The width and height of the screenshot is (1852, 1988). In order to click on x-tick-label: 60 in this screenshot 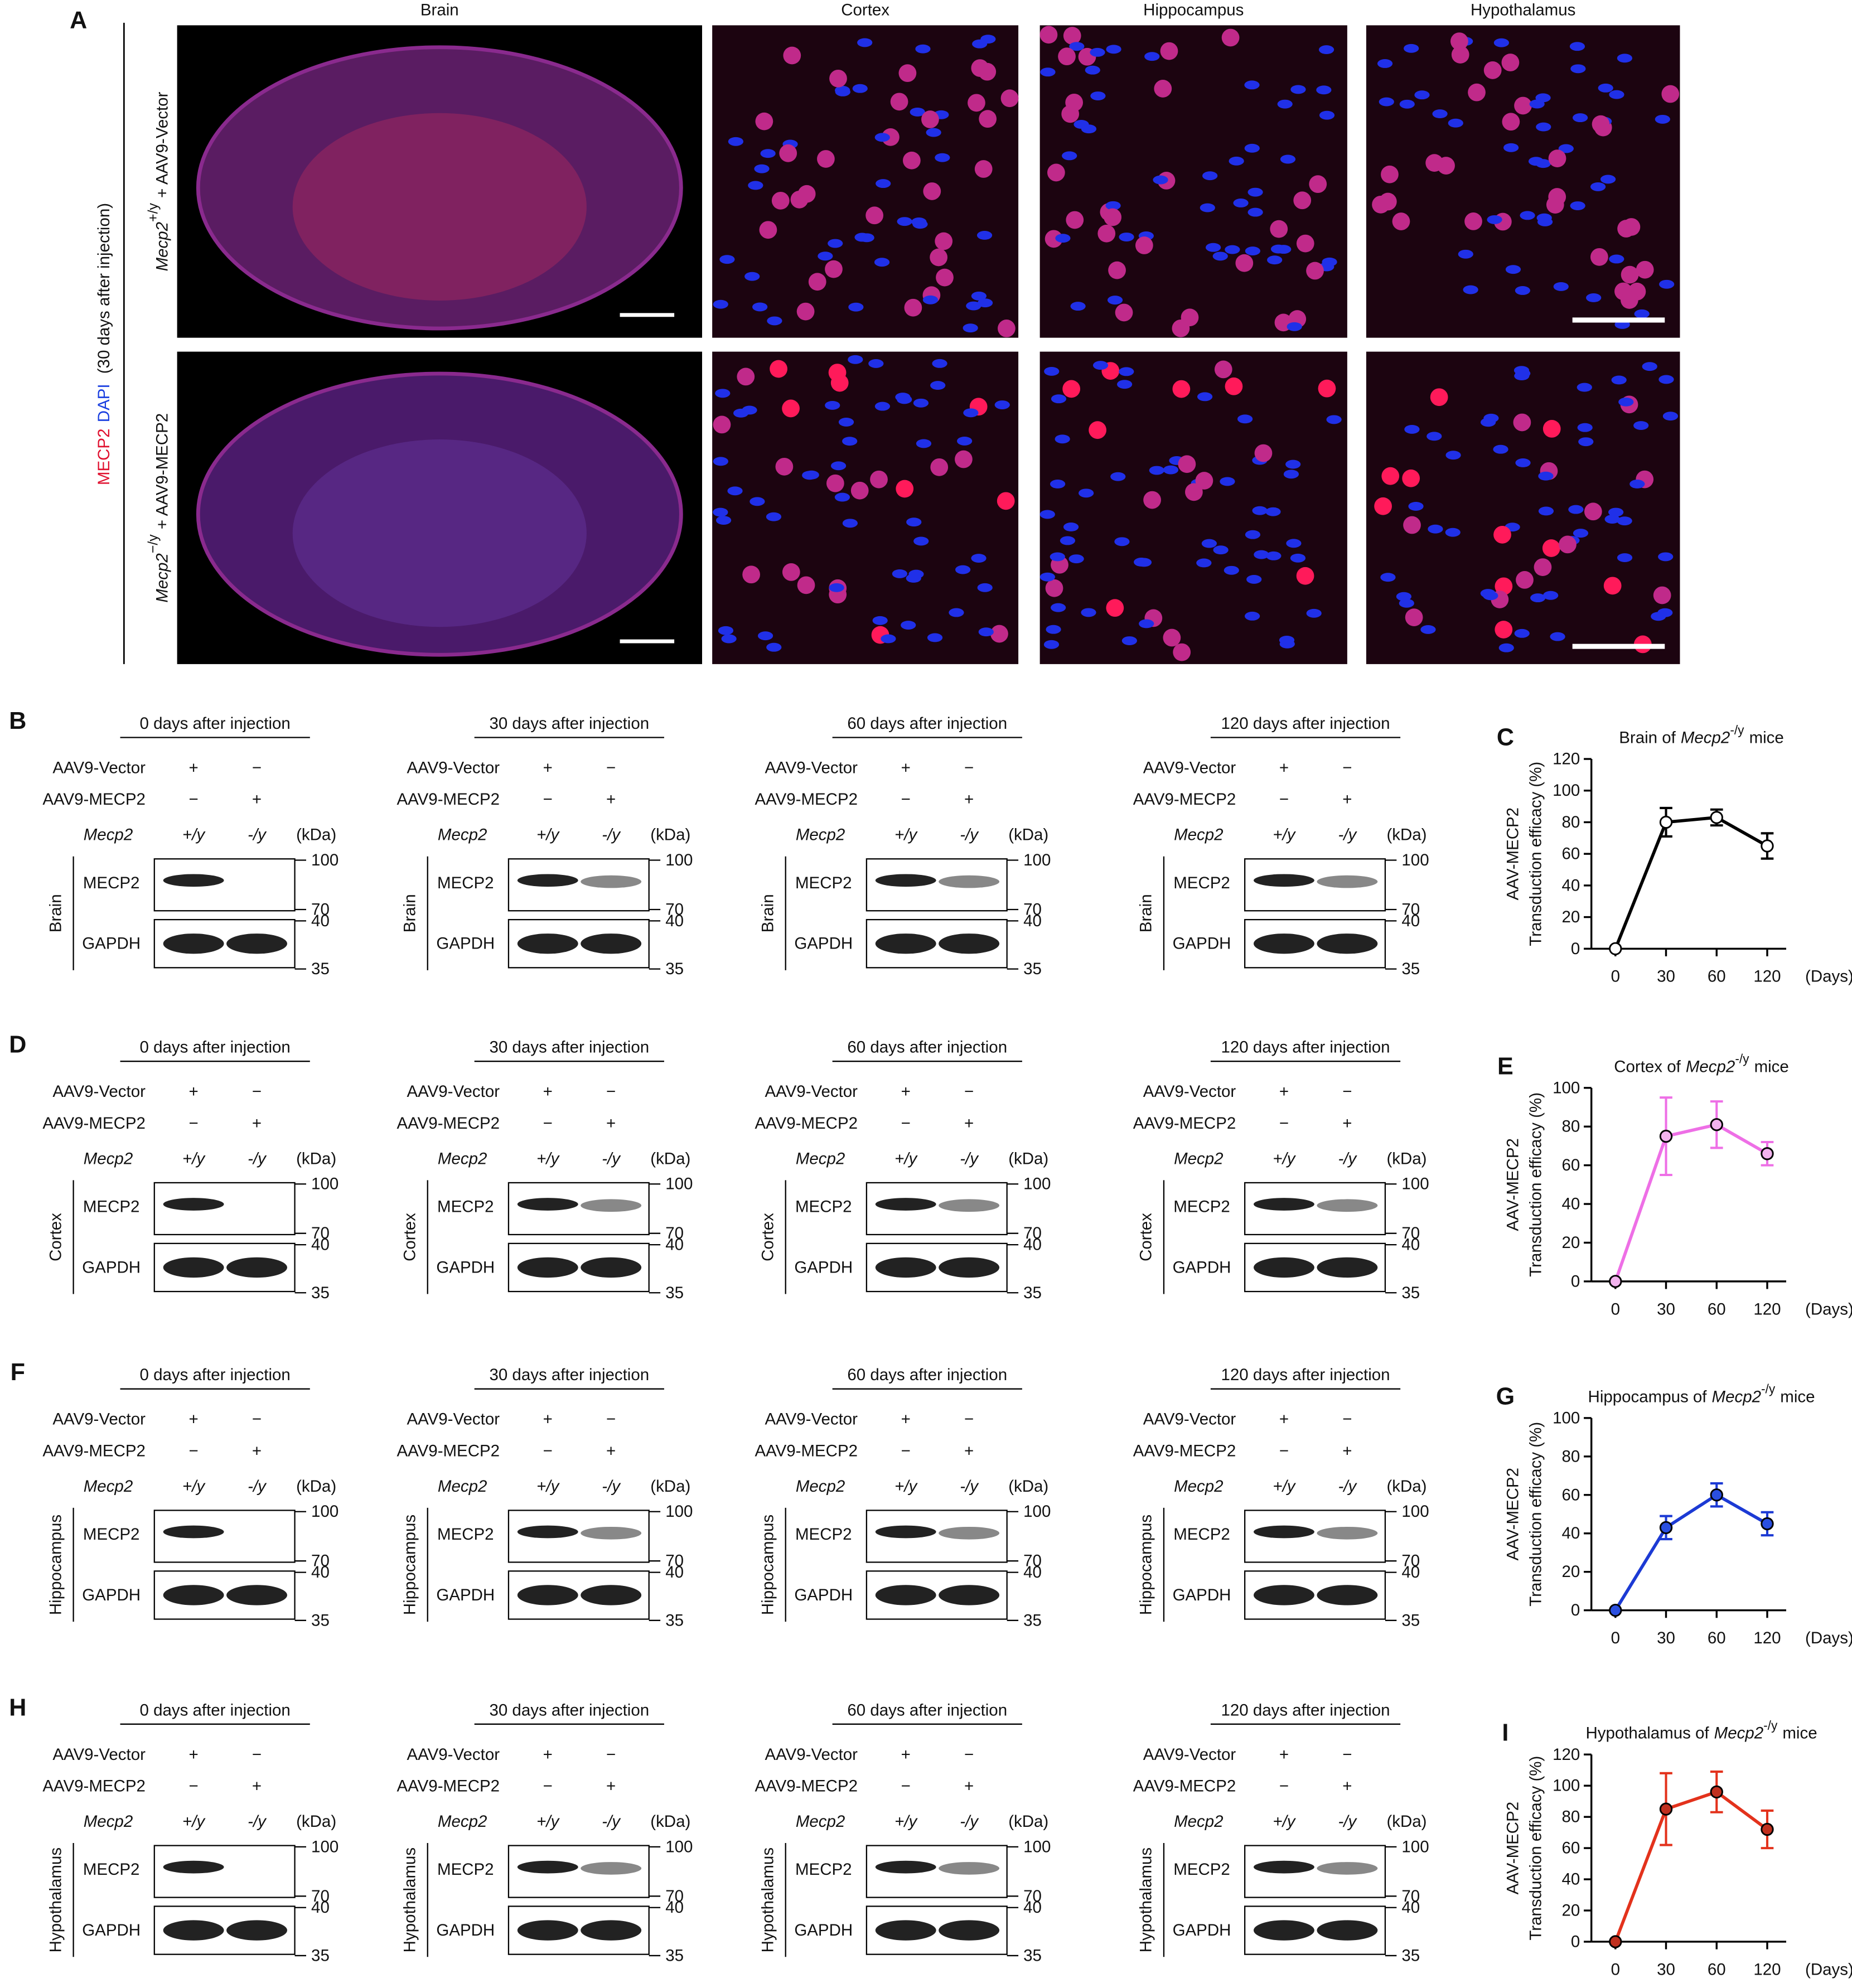, I will do `click(1717, 1638)`.